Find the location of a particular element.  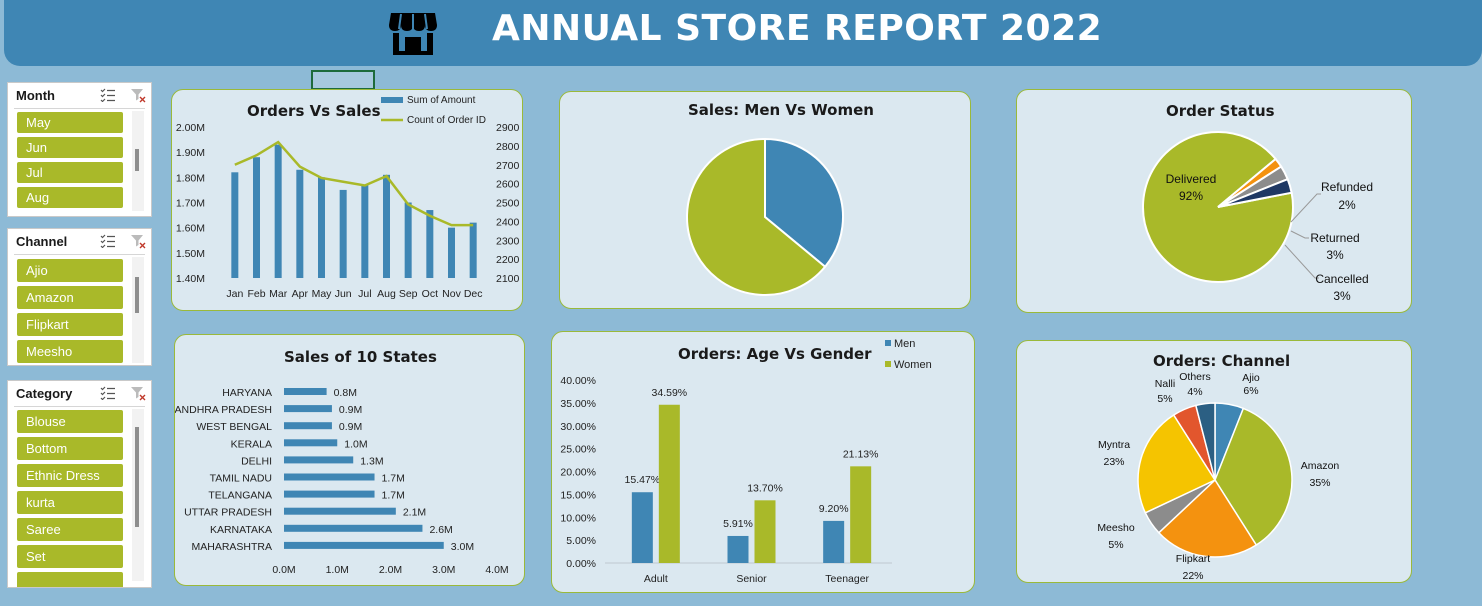

slicer-item-more is located at coordinates (70, 579).